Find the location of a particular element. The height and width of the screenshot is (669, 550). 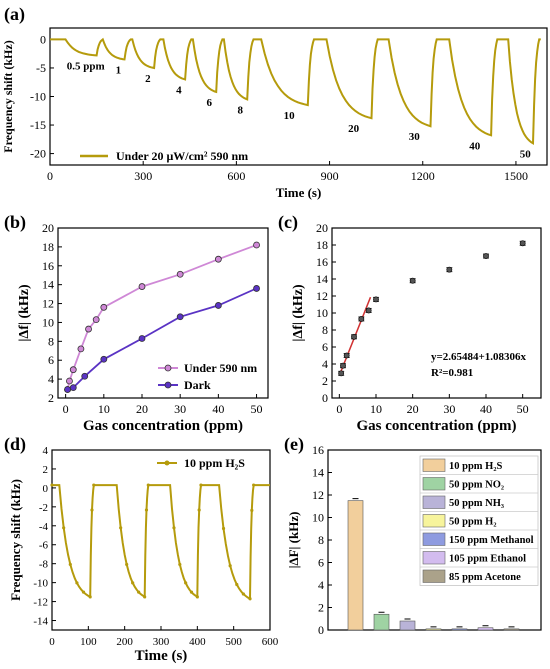

concentration-label: 20 is located at coordinates (354, 129).